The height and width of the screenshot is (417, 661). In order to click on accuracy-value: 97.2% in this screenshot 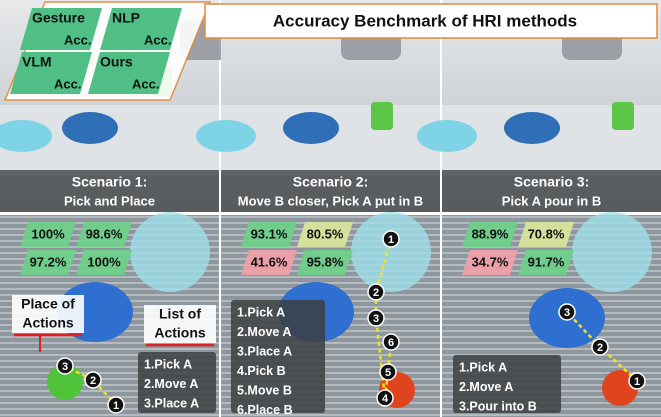, I will do `click(48, 261)`.